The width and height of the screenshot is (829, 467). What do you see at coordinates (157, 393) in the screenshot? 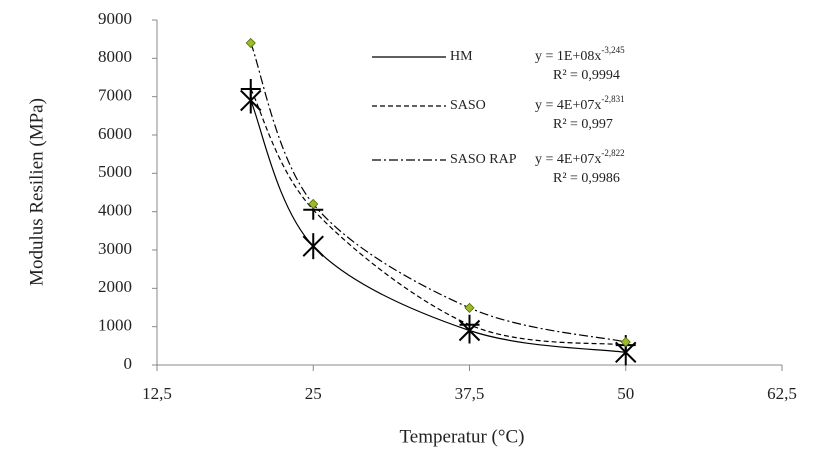
I see `x-tick-label: 12,5` at bounding box center [157, 393].